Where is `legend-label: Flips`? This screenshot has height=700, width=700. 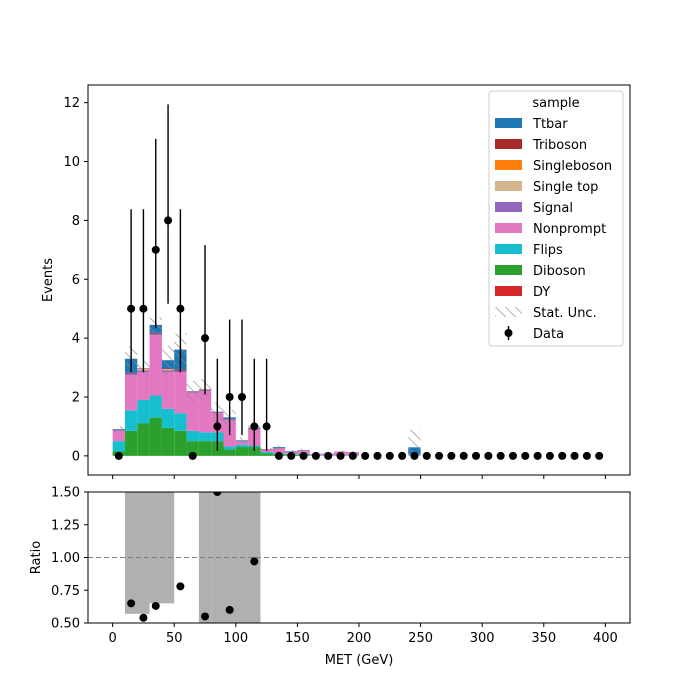
legend-label: Flips is located at coordinates (548, 250).